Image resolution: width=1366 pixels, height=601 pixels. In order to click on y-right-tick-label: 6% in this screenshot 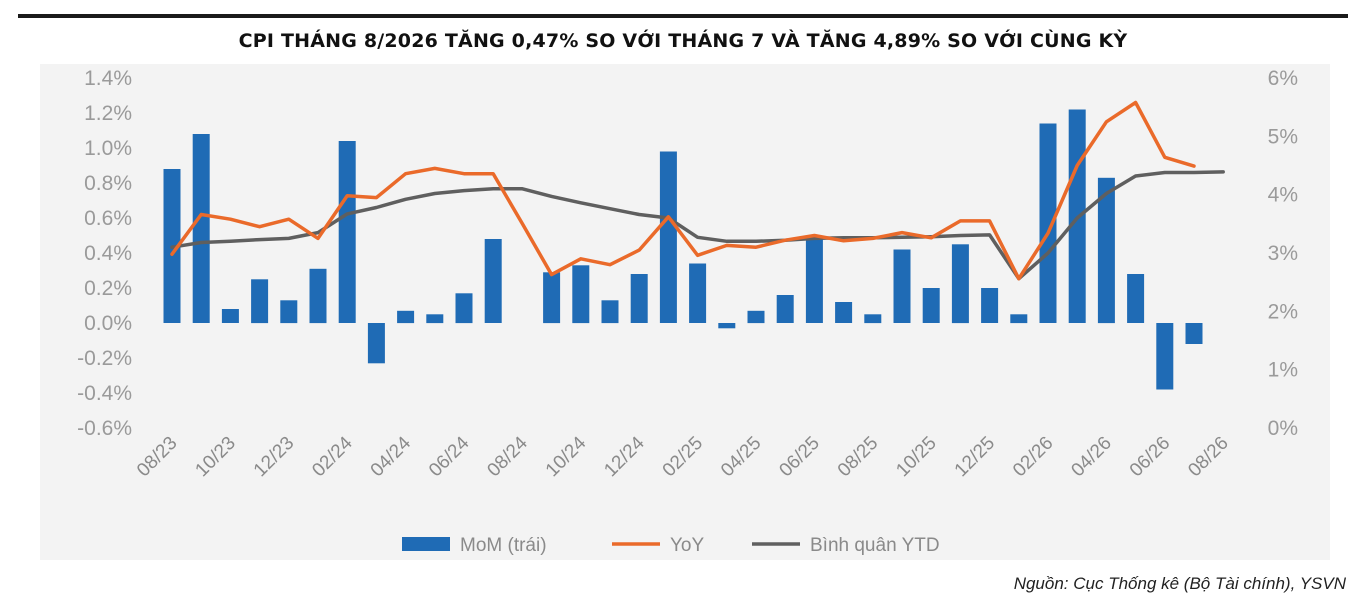, I will do `click(1283, 78)`.